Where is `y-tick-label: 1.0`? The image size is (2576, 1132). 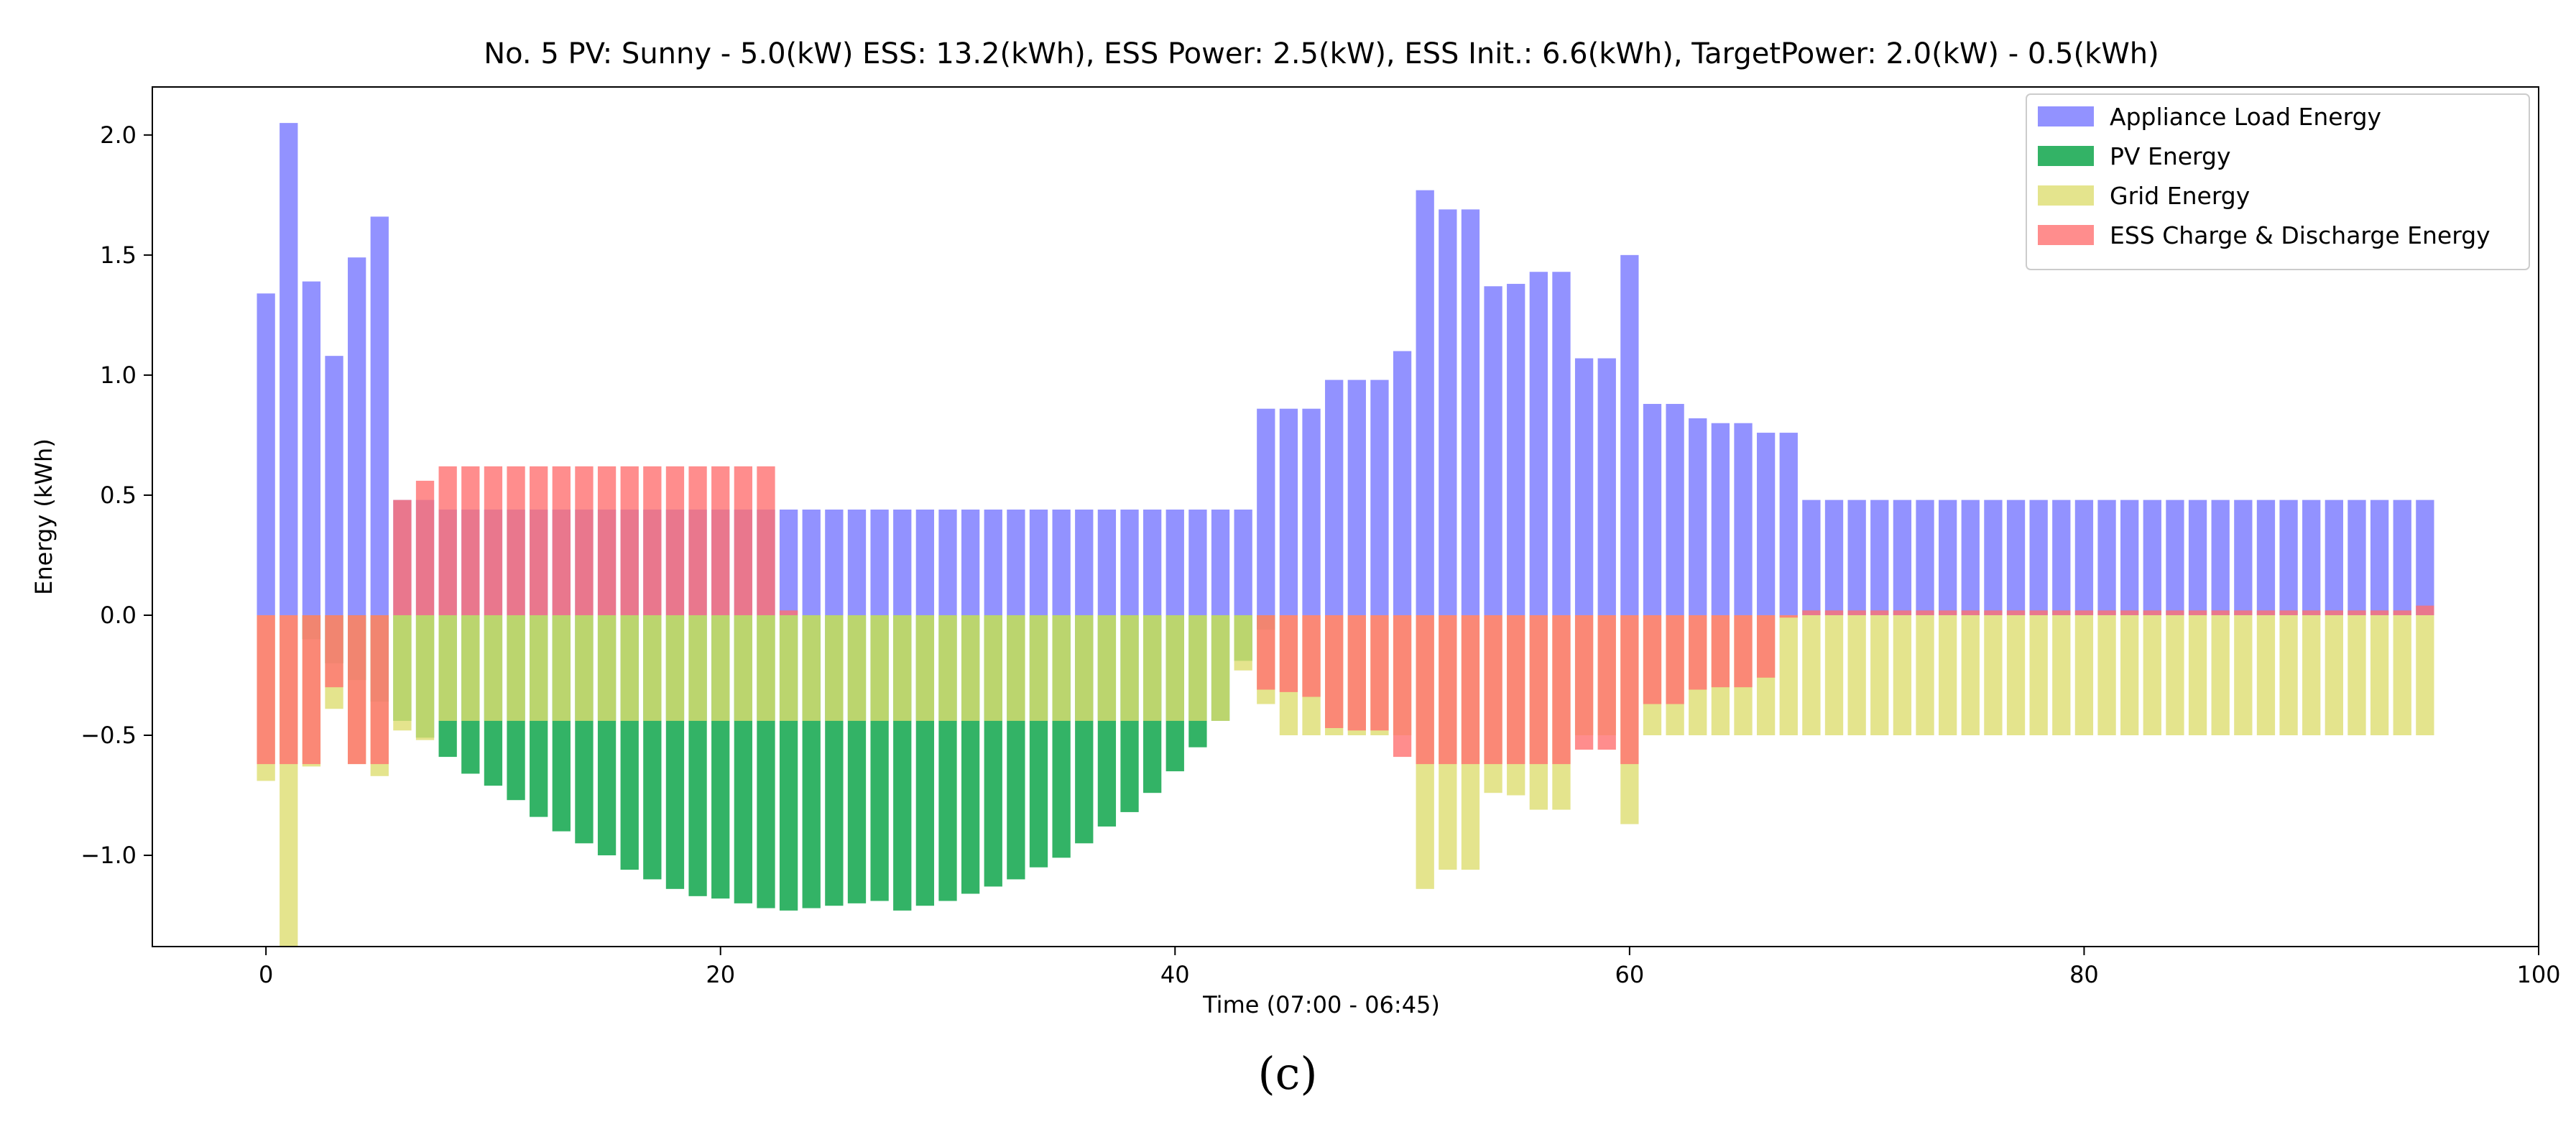
y-tick-label: 1.0 is located at coordinates (118, 376).